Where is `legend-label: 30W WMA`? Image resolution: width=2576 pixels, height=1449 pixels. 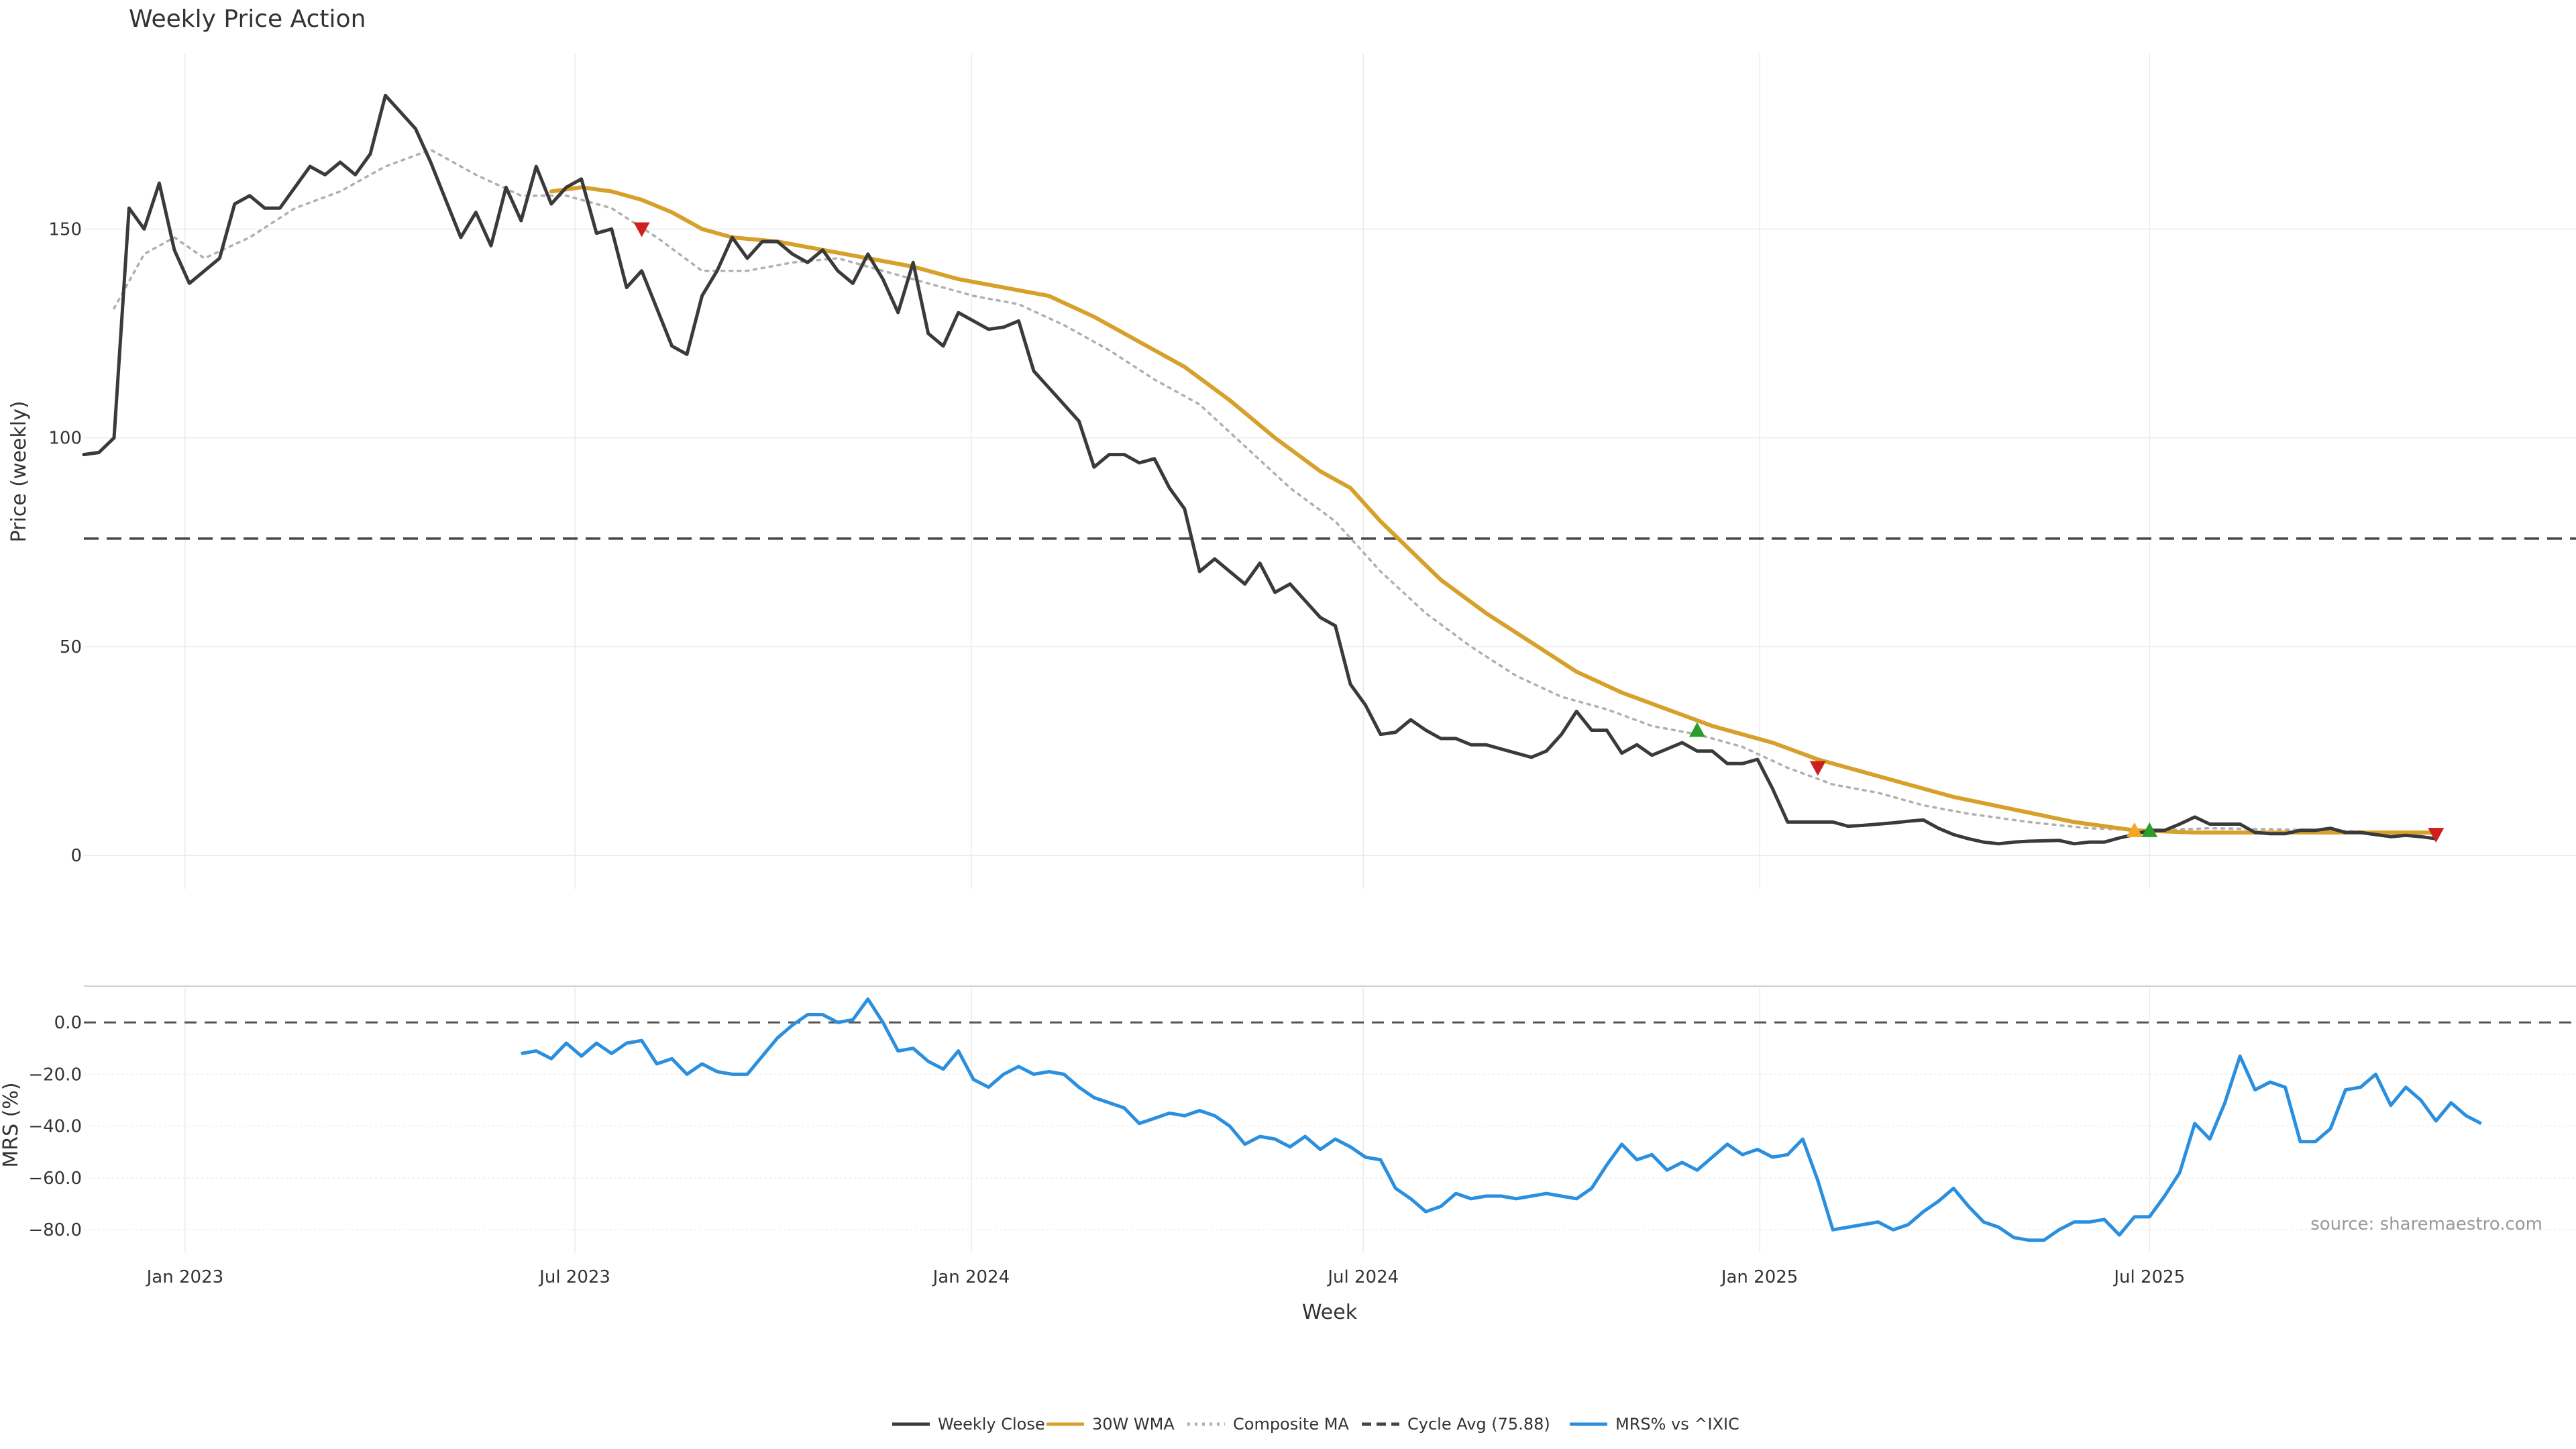 legend-label: 30W WMA is located at coordinates (1133, 1424).